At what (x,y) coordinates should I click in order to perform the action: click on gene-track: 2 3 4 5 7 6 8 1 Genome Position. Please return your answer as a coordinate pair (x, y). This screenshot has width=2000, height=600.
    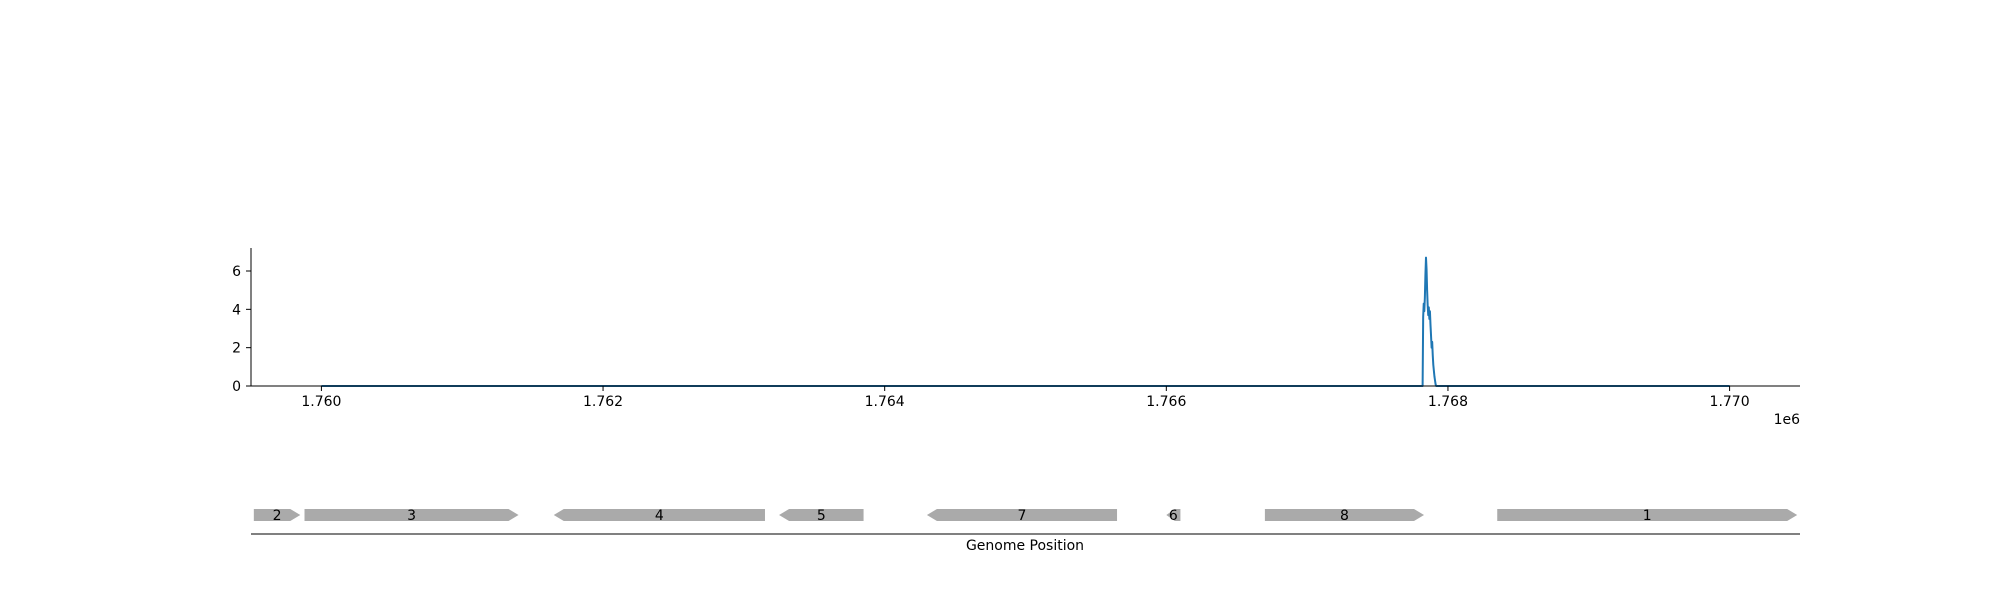
    Looking at the image, I should click on (1025, 531).